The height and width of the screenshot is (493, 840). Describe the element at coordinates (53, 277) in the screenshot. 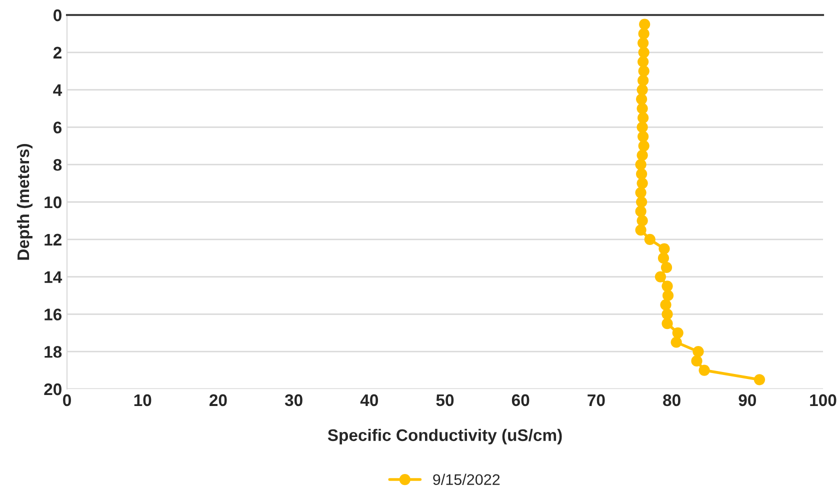

I see `y-tick-label: 14` at that location.